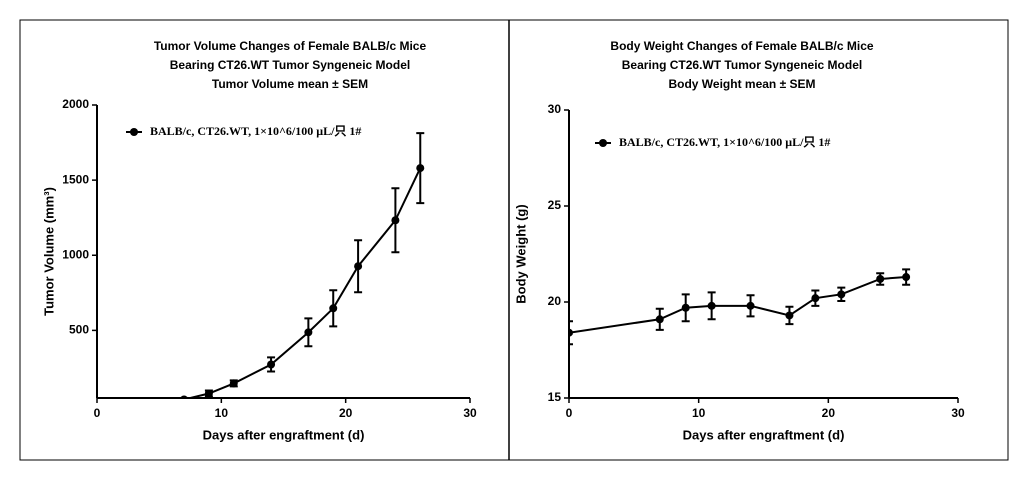  What do you see at coordinates (75, 179) in the screenshot?
I see `y-tick-label: 1500` at bounding box center [75, 179].